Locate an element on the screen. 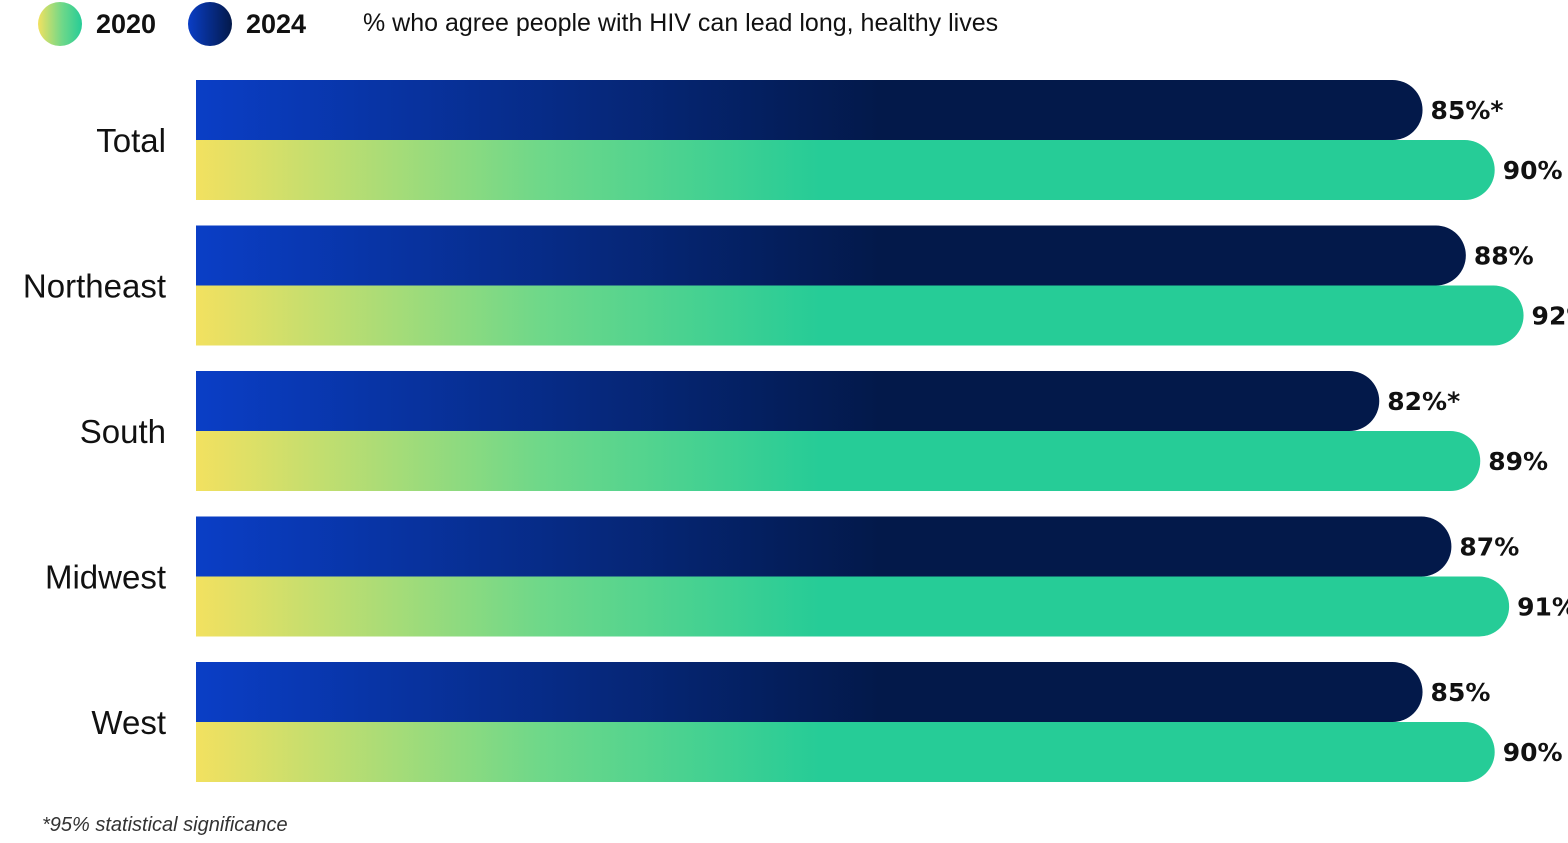 This screenshot has width=1568, height=843. value-label-2020-west: 90% is located at coordinates (1533, 752).